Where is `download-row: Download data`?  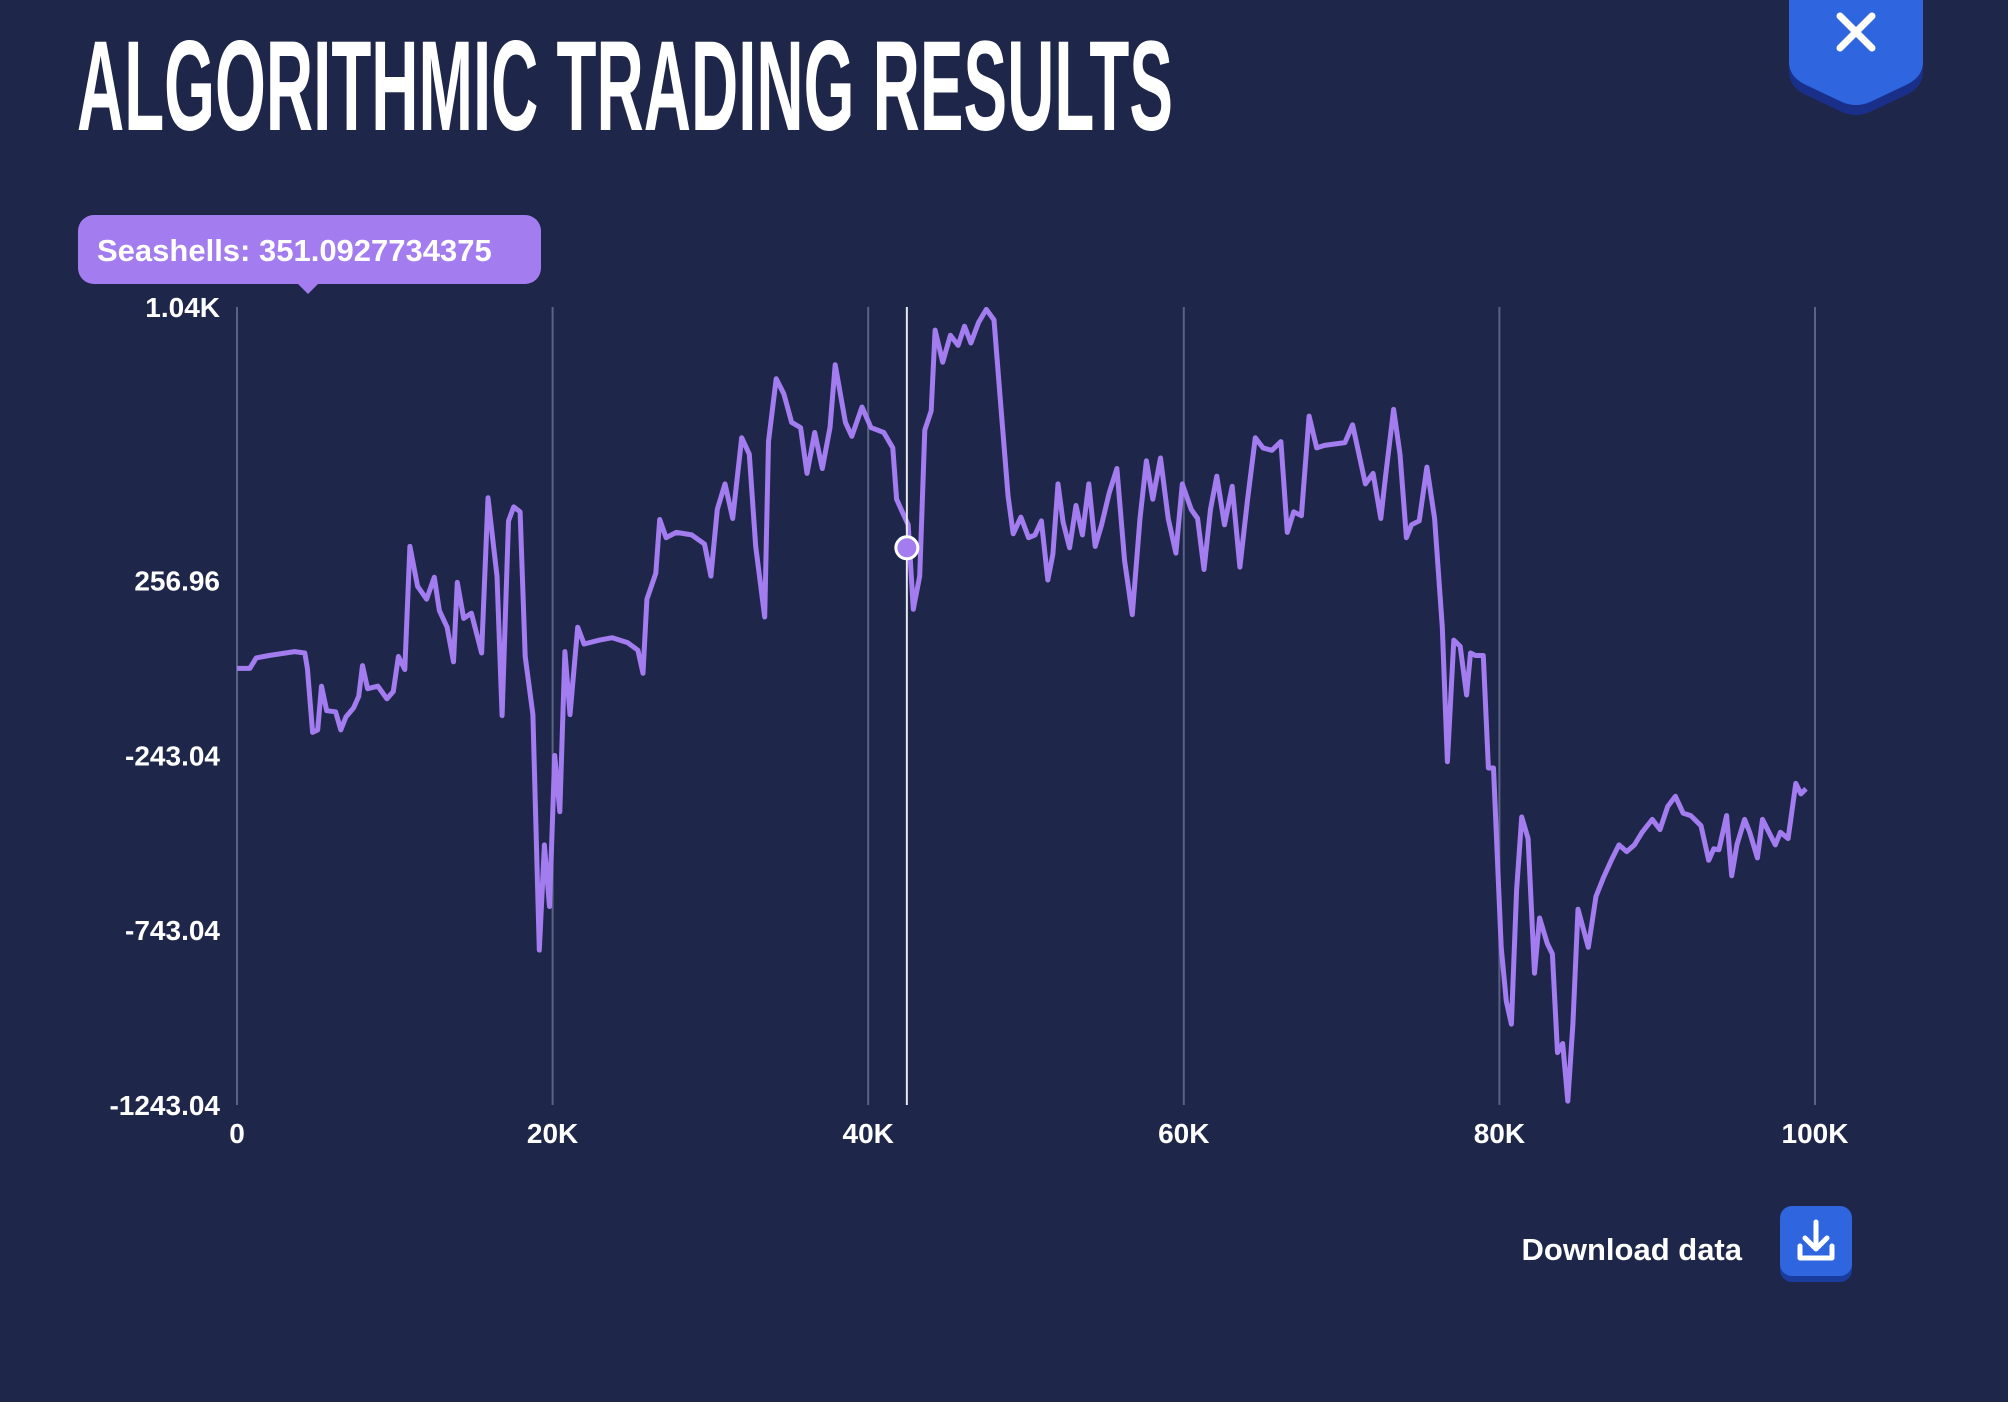
download-row: Download data is located at coordinates (1687, 1244).